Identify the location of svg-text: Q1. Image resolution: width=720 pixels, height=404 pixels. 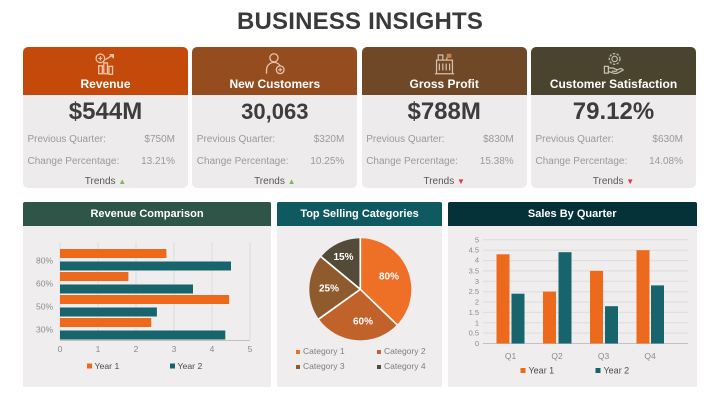
(510, 356).